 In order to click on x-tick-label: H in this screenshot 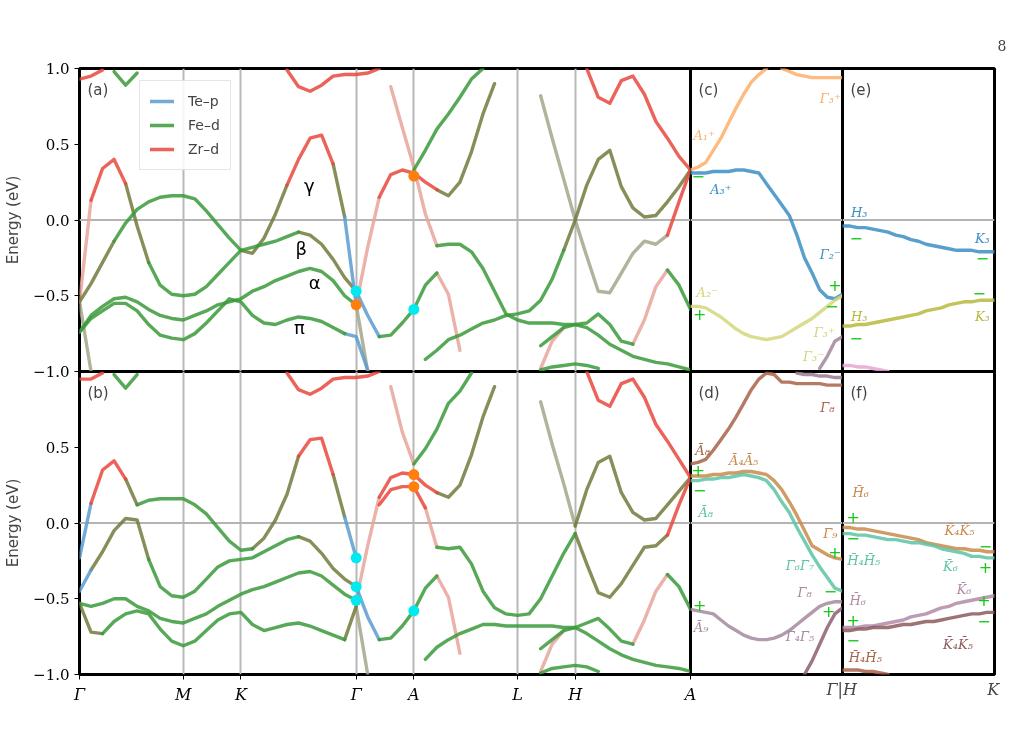, I will do `click(575, 694)`.